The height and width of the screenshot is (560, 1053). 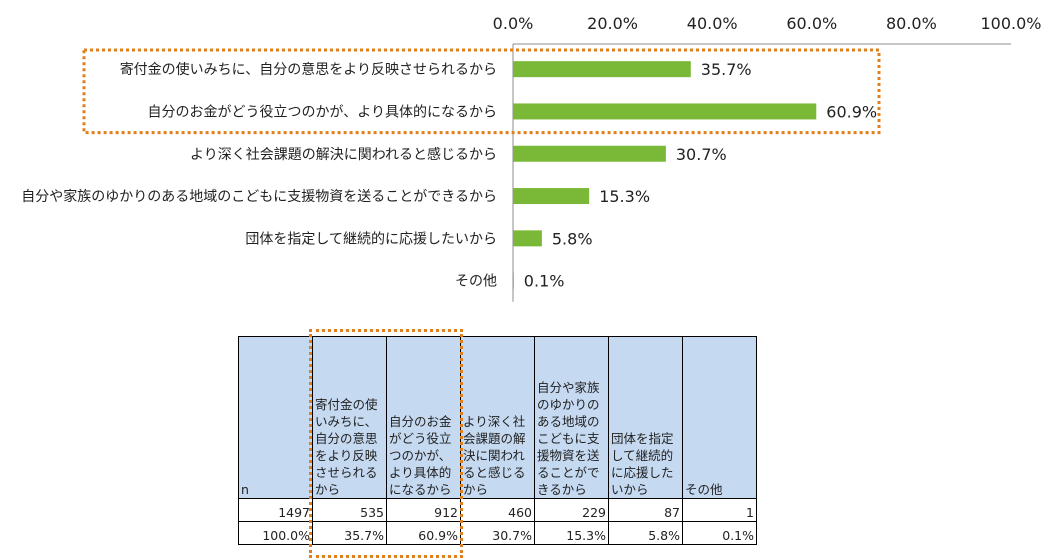 What do you see at coordinates (513, 23) in the screenshot?
I see `x-tick-label: 0.0%` at bounding box center [513, 23].